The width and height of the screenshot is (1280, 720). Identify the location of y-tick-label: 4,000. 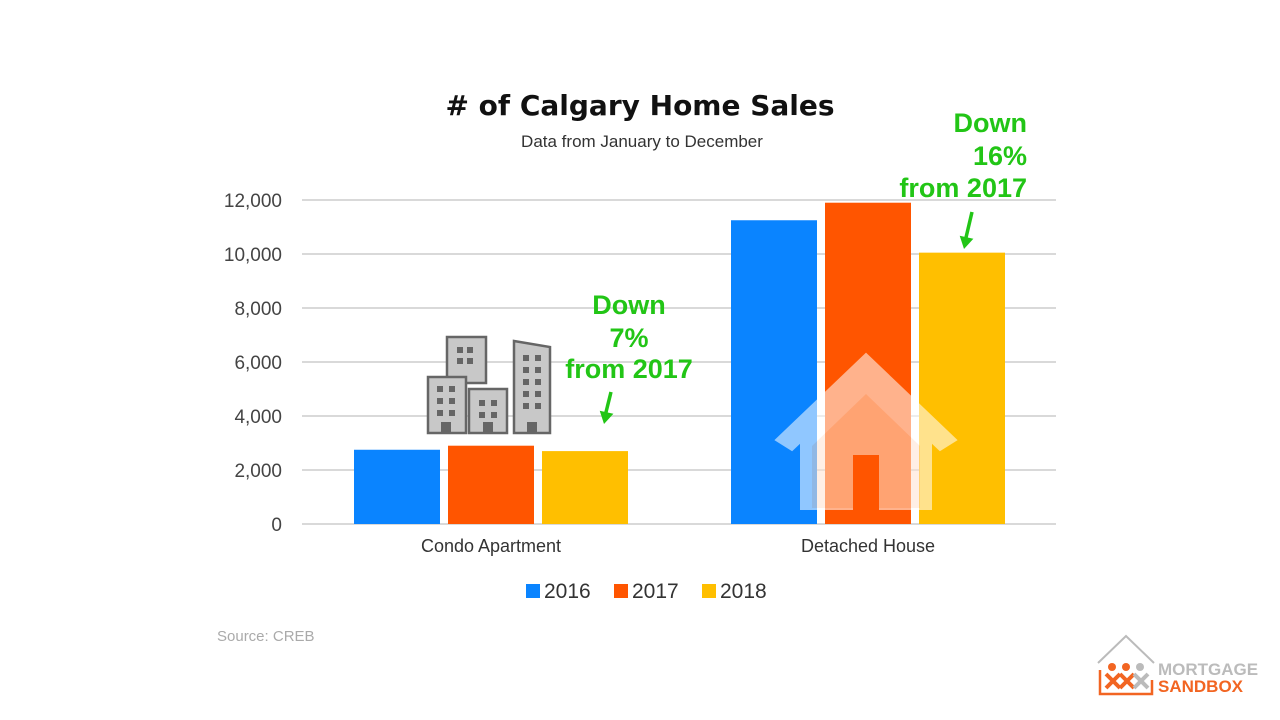
(258, 417).